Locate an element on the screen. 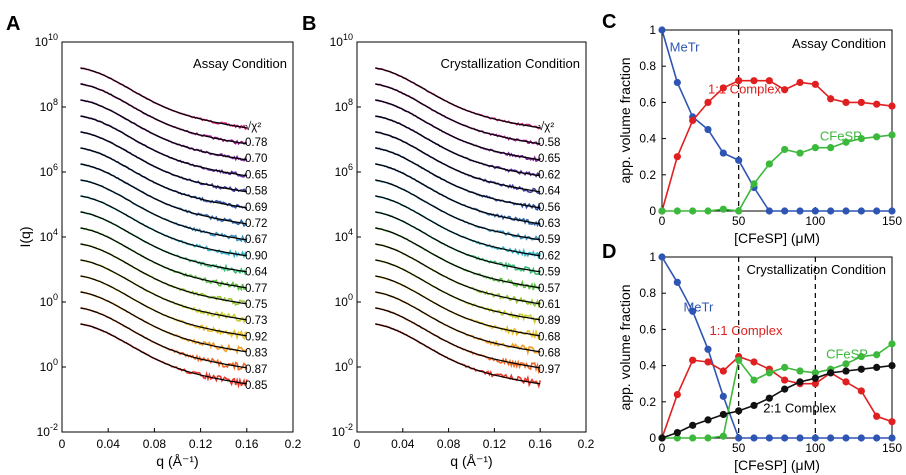 This screenshot has width=906, height=475. chi-value: 0.58 is located at coordinates (256, 192).